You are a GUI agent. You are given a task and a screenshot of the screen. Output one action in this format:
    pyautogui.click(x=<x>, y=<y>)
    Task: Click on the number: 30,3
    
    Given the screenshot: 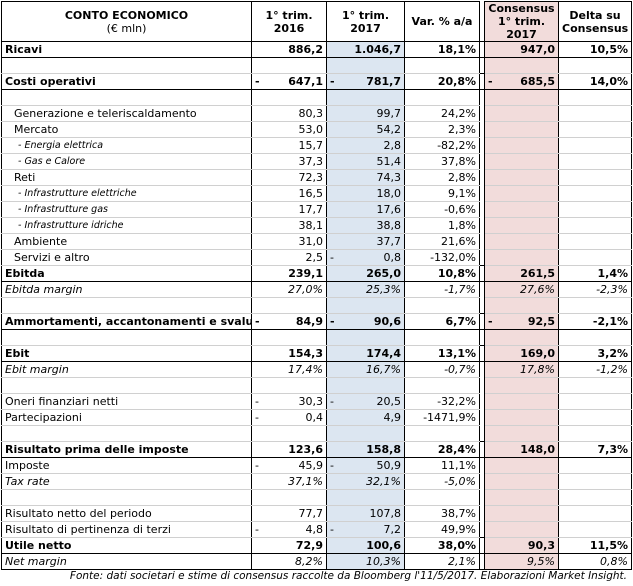 What is the action you would take?
    pyautogui.click(x=311, y=401)
    